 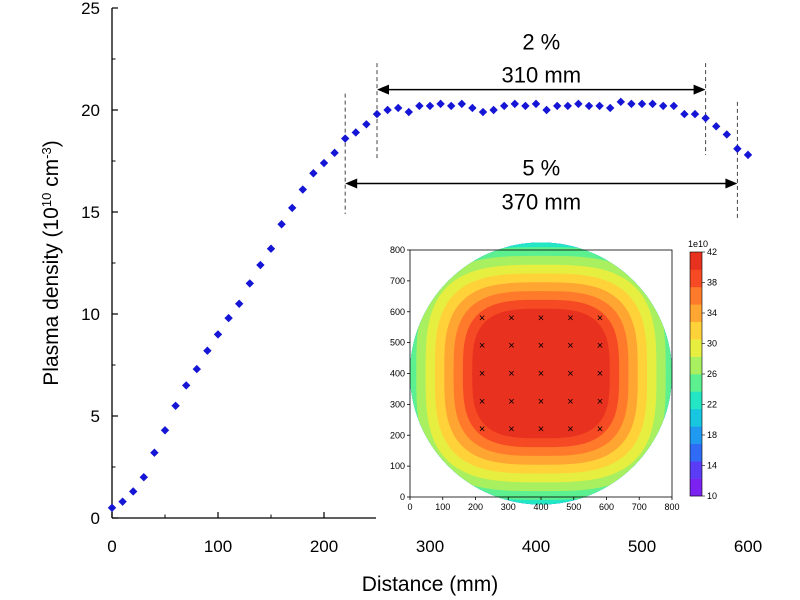 I want to click on inset-y-tick-label: 0, so click(x=402, y=497).